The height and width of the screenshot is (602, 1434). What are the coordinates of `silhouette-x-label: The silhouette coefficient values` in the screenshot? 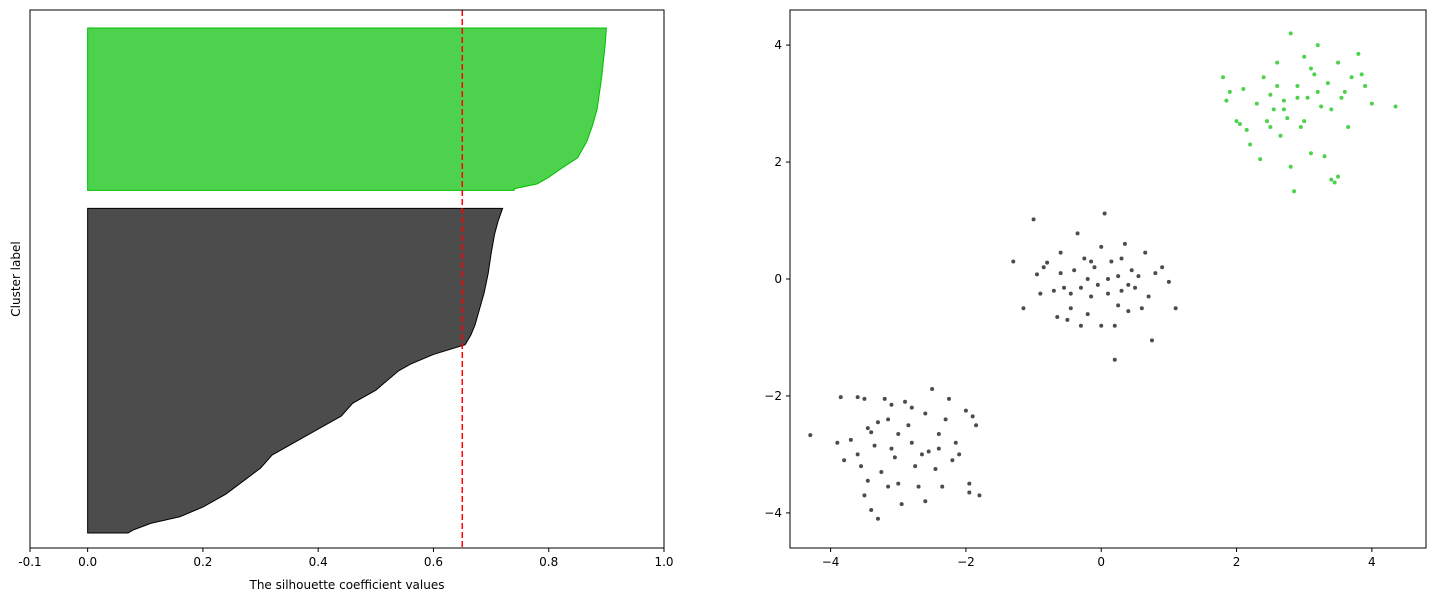 It's located at (347, 585).